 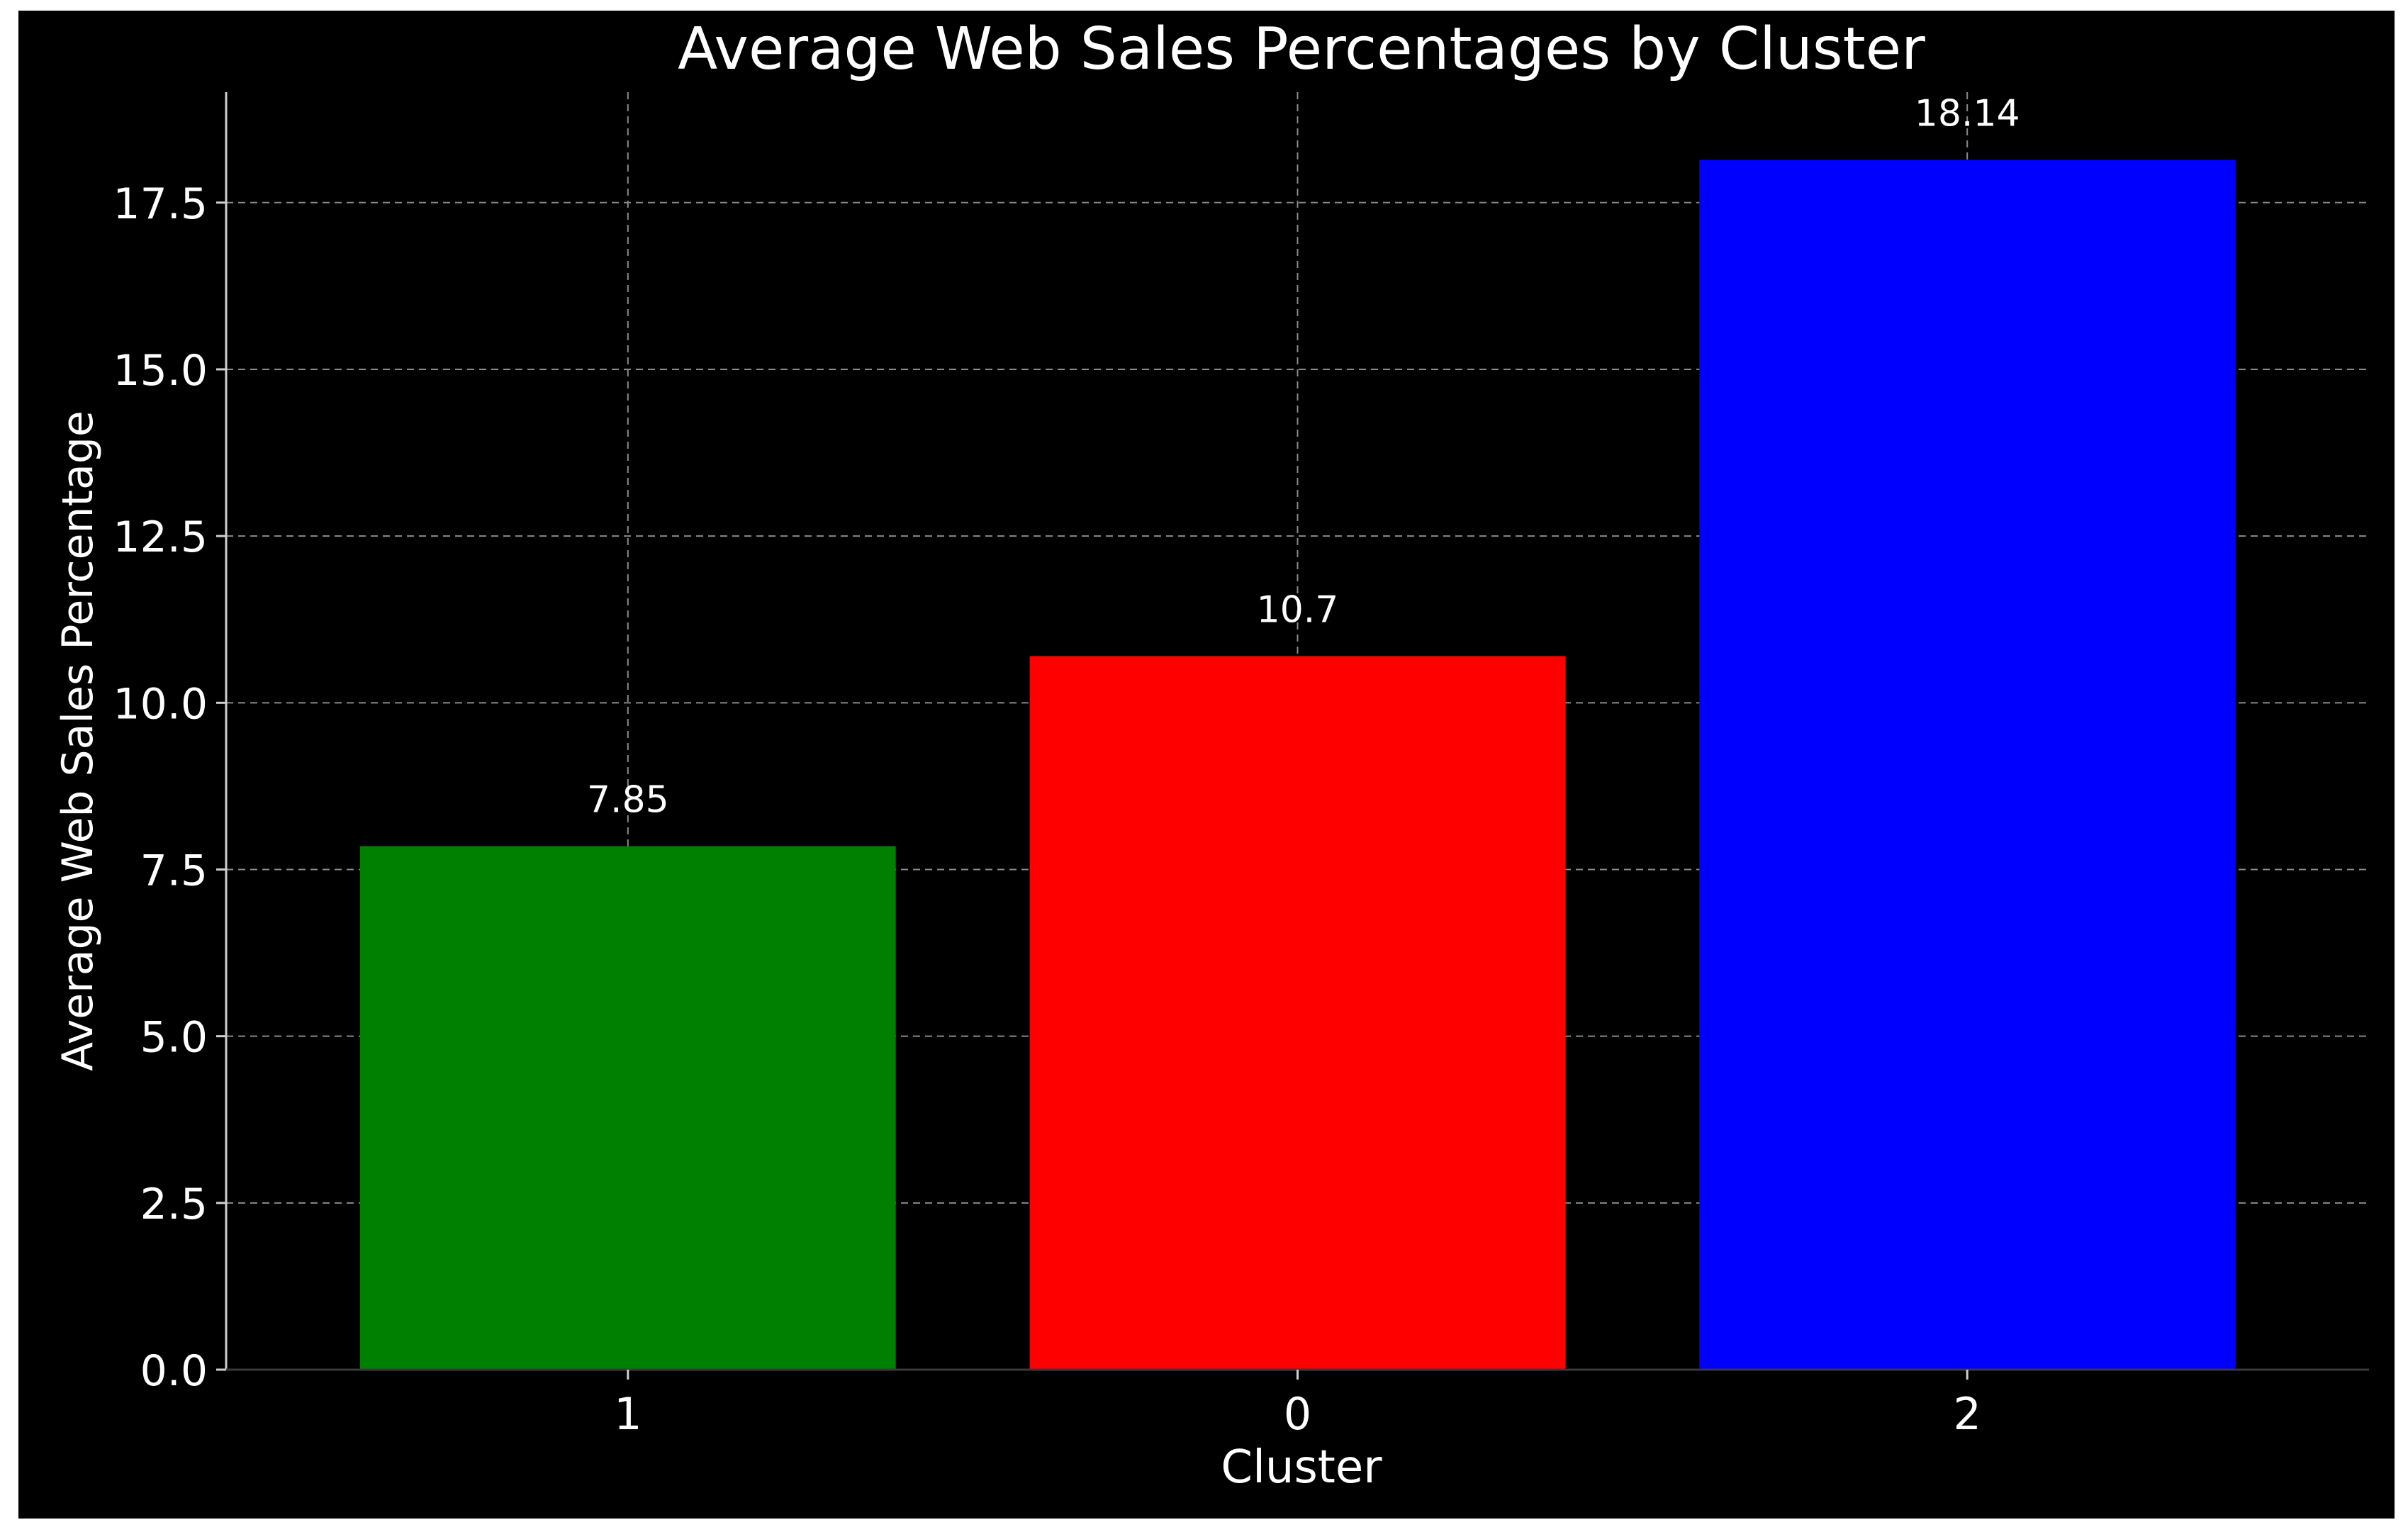 What do you see at coordinates (174, 1371) in the screenshot?
I see `y-tick-label: 0.0` at bounding box center [174, 1371].